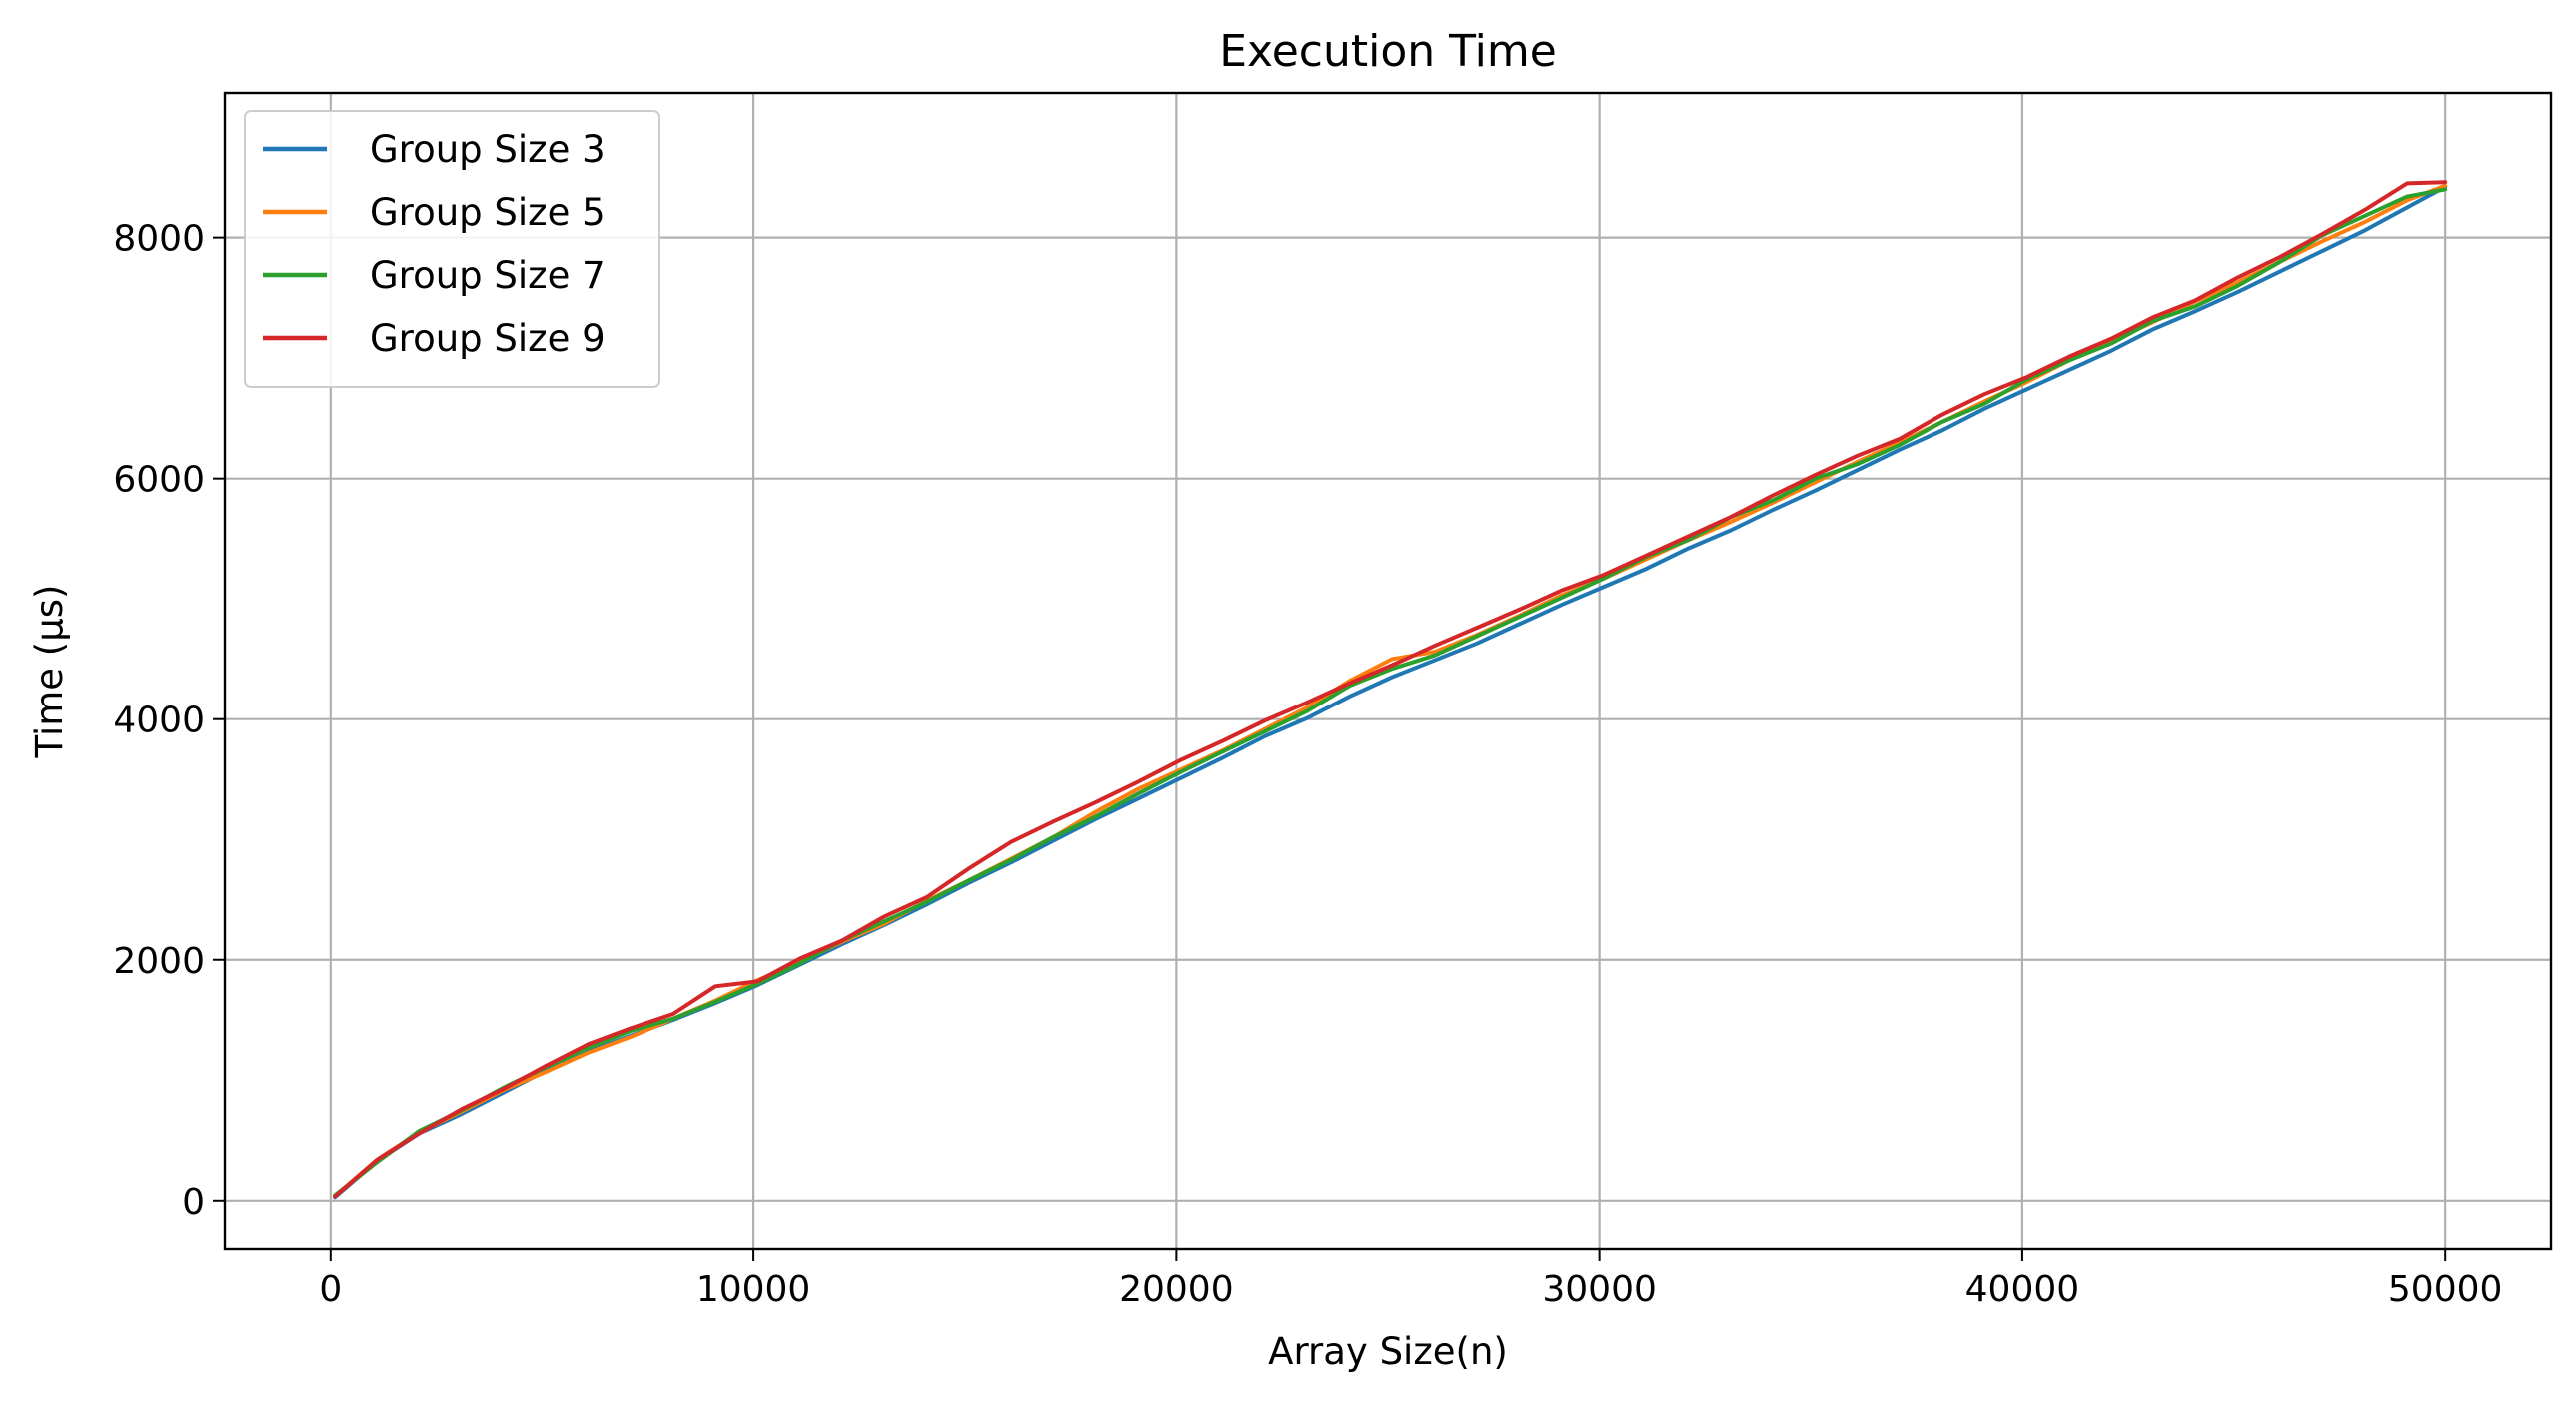 This screenshot has height=1411, width=2576. Describe the element at coordinates (2445, 1289) in the screenshot. I see `x-tick-label: 50000` at that location.